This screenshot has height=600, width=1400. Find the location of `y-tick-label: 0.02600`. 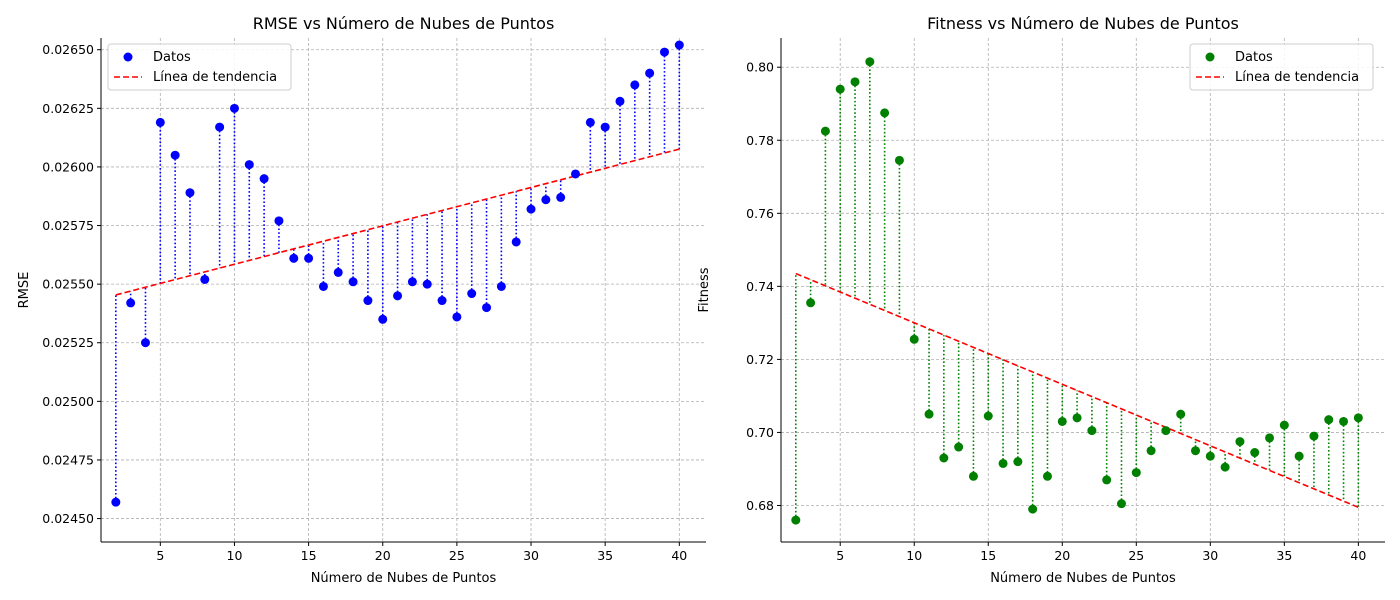

y-tick-label: 0.02600 is located at coordinates (68, 166).